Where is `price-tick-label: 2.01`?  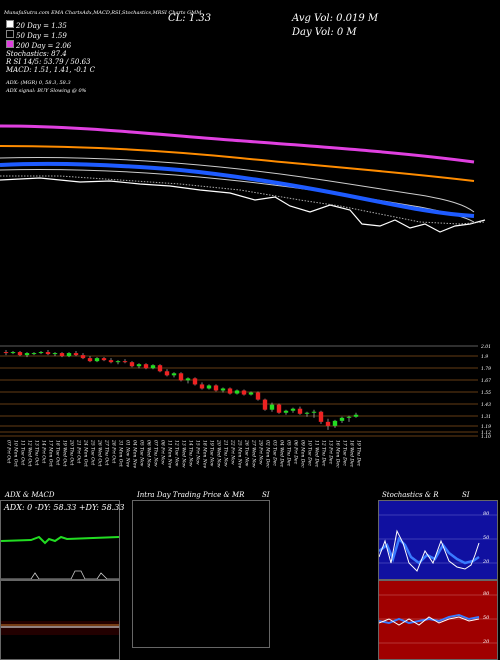
price-tick-label: 2.01 is located at coordinates (485, 347).